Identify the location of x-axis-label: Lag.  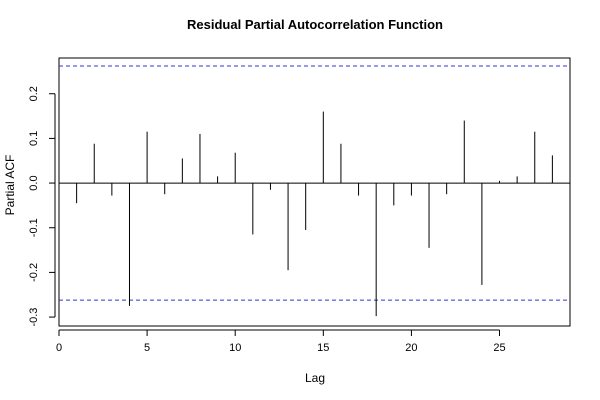
(315, 378).